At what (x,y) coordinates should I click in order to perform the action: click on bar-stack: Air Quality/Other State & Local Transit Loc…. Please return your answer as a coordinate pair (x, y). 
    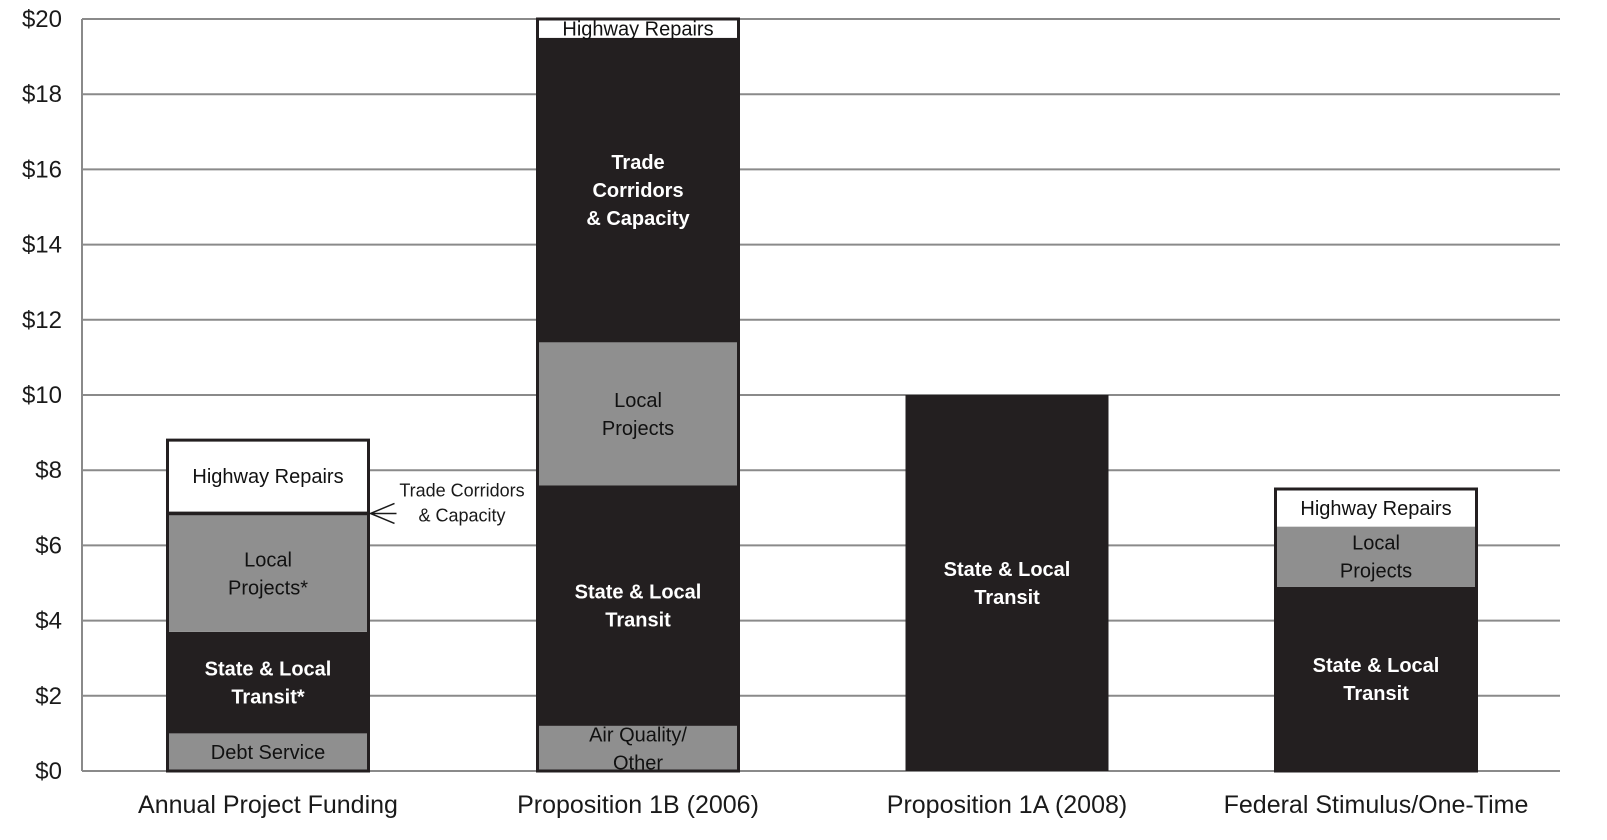
    Looking at the image, I should click on (638, 395).